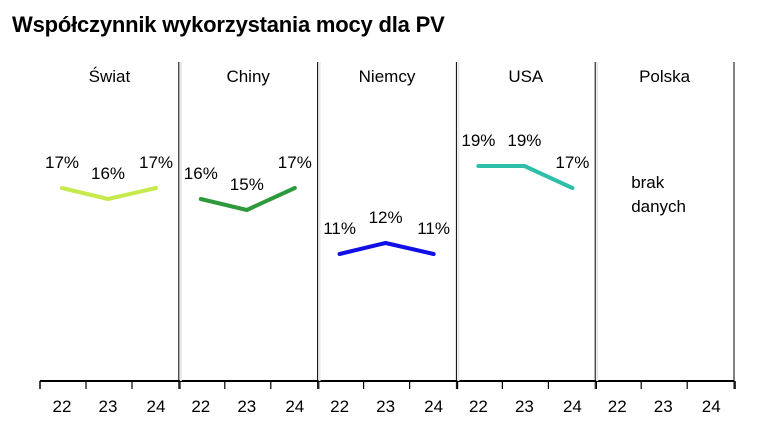  Describe the element at coordinates (247, 199) in the screenshot. I see `series-line-chiny` at that location.